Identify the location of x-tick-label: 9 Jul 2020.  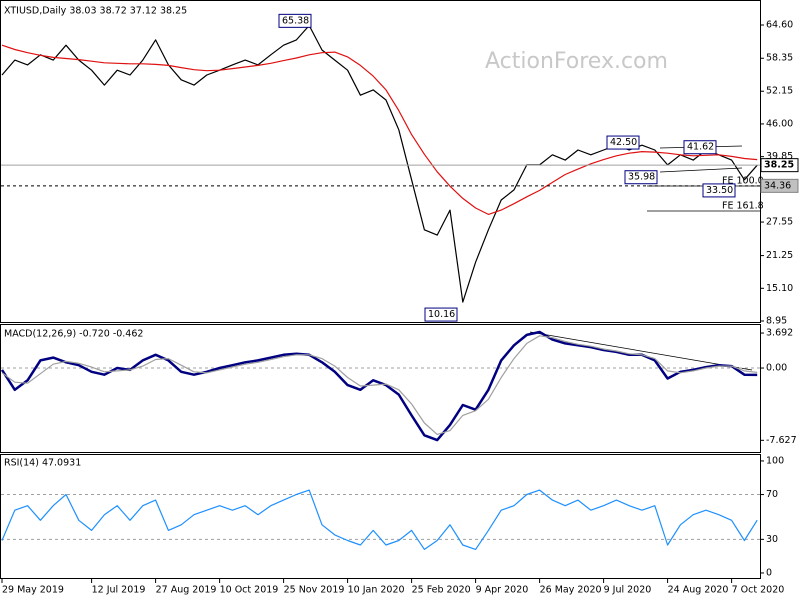
(628, 590).